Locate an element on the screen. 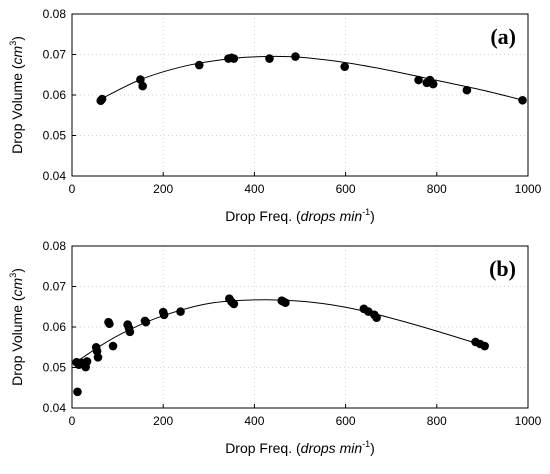  chart-b-y-tick-label-1: 0.05 is located at coordinates (55, 368).